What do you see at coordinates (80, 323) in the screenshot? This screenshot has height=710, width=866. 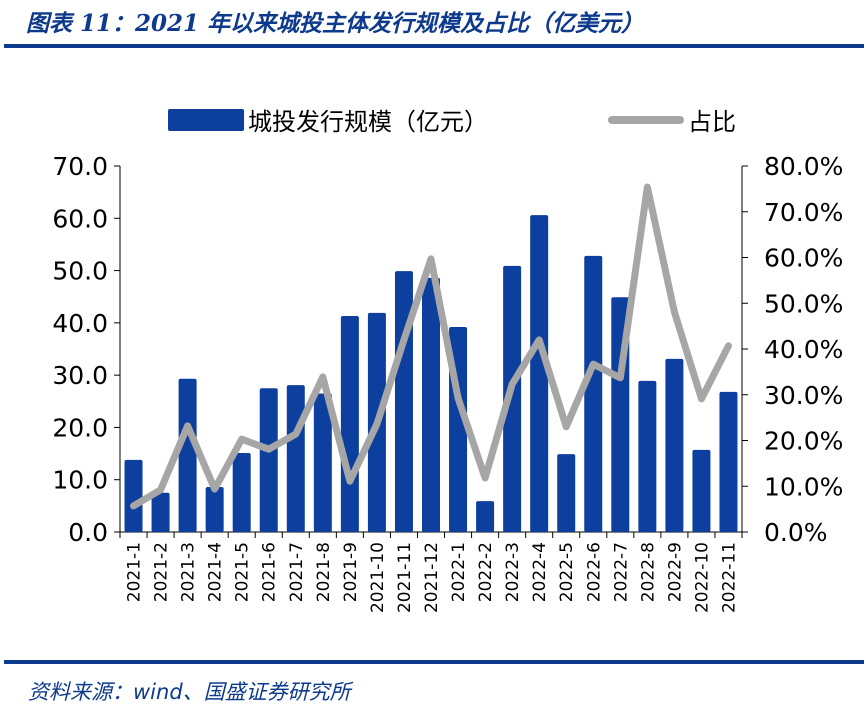 I see `left-tick-label: 40.0` at bounding box center [80, 323].